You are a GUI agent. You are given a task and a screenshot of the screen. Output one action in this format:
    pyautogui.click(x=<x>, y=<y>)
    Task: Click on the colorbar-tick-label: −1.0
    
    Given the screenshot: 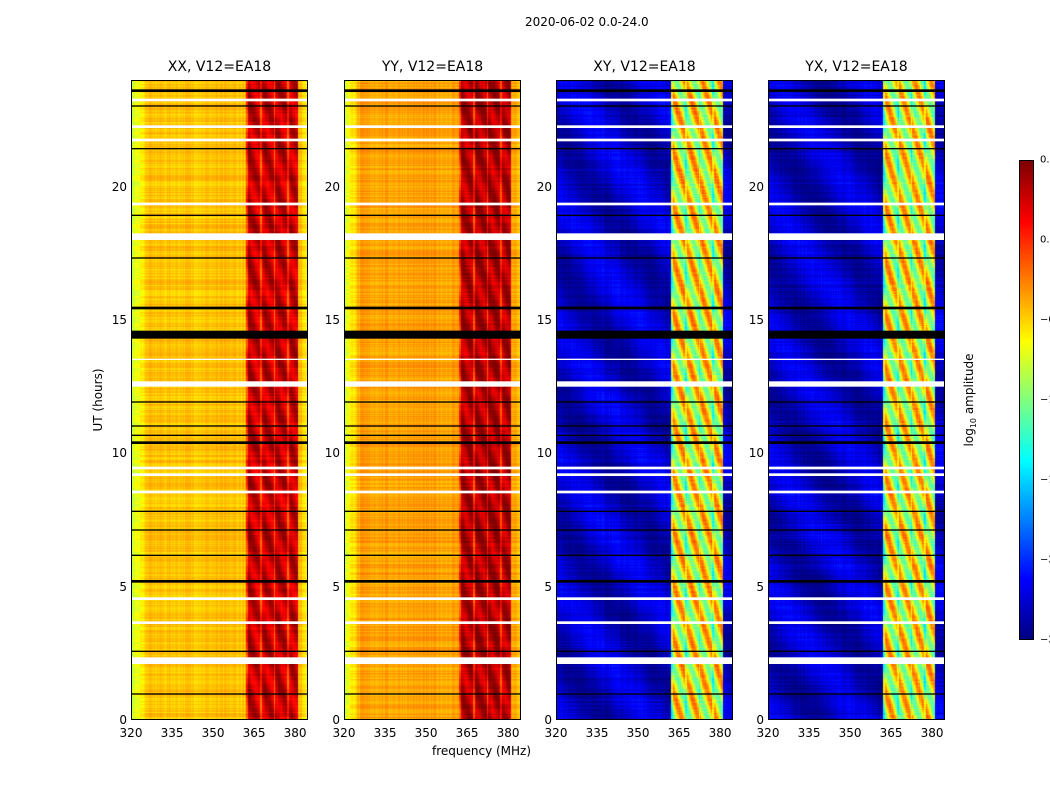 What is the action you would take?
    pyautogui.click(x=1045, y=400)
    